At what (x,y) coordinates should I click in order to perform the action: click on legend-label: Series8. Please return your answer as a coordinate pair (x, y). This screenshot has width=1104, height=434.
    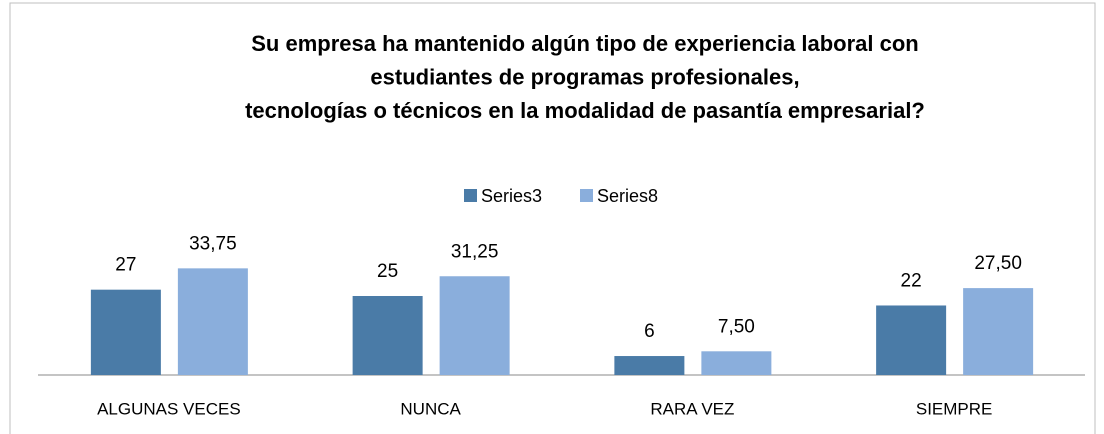
    Looking at the image, I should click on (627, 196).